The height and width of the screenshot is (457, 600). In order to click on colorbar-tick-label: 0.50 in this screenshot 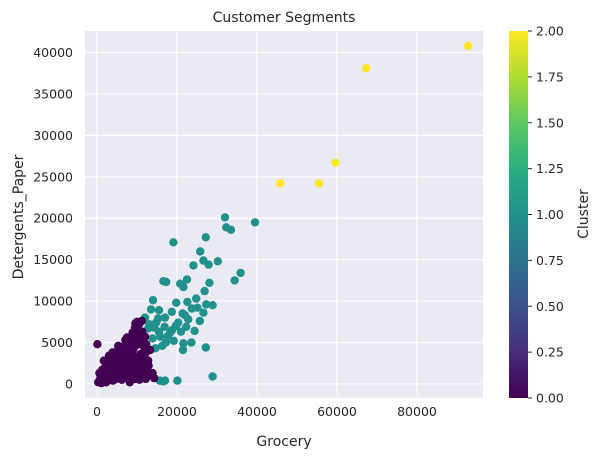, I will do `click(550, 306)`.